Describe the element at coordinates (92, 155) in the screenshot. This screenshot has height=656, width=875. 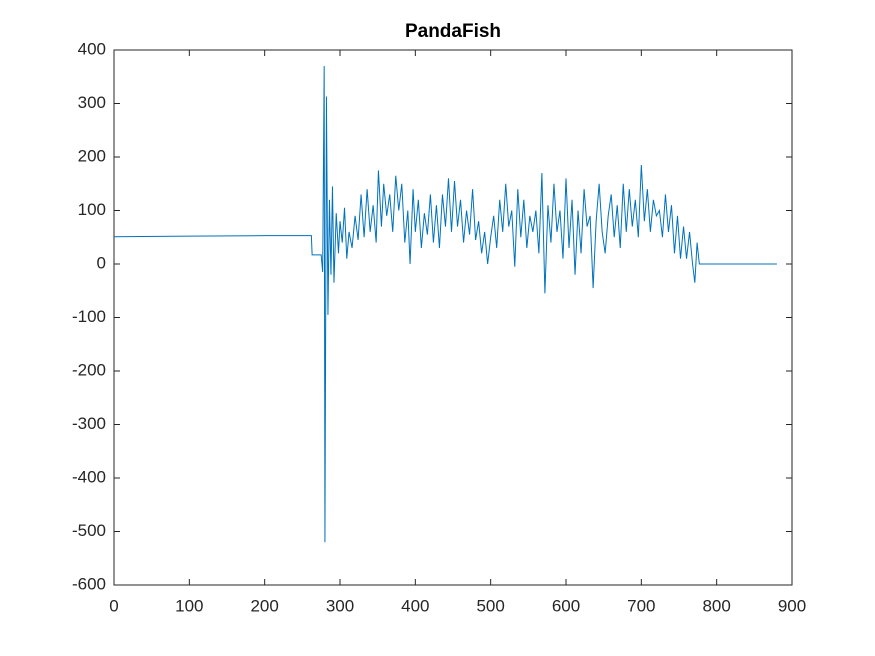
I see `y-tick-label: 200` at that location.